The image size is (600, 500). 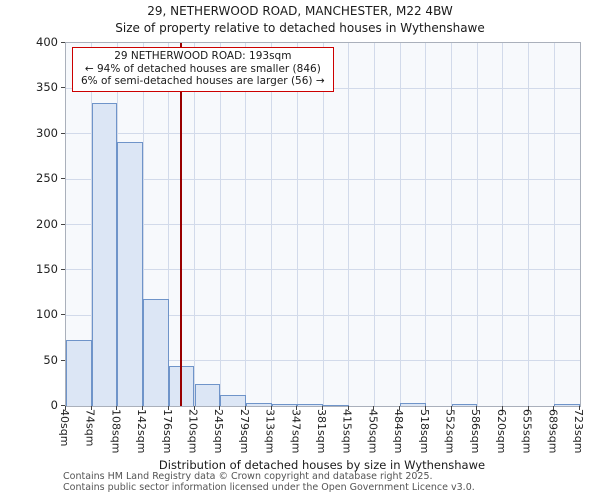 I want to click on x-tick-label: 655sqm, so click(x=527, y=431).